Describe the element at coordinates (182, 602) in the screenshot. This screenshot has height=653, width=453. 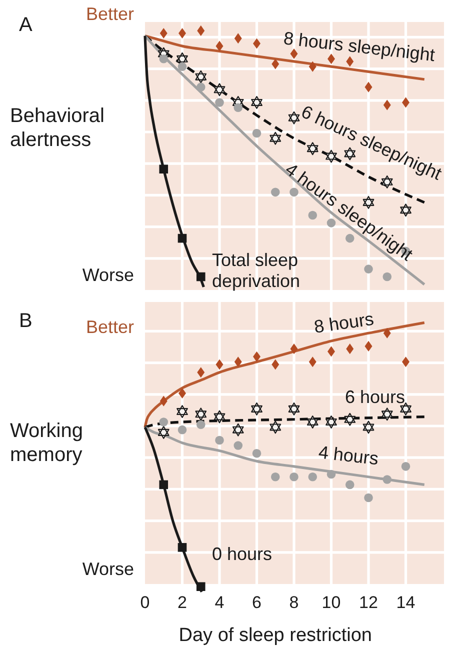
I see `x-tick-label: 2` at that location.